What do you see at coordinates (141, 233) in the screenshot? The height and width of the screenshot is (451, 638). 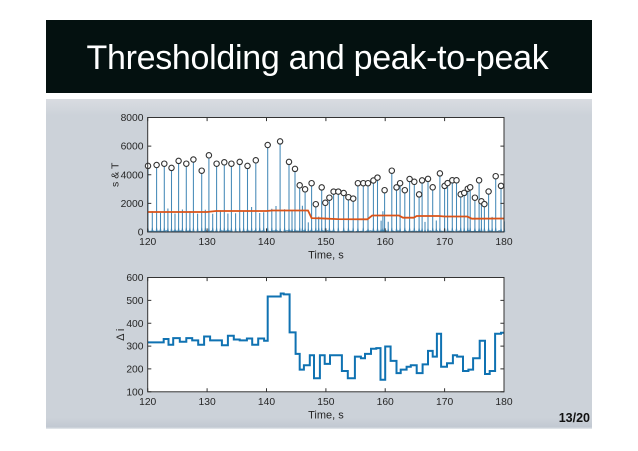 I see `svg-text: 0` at bounding box center [141, 233].